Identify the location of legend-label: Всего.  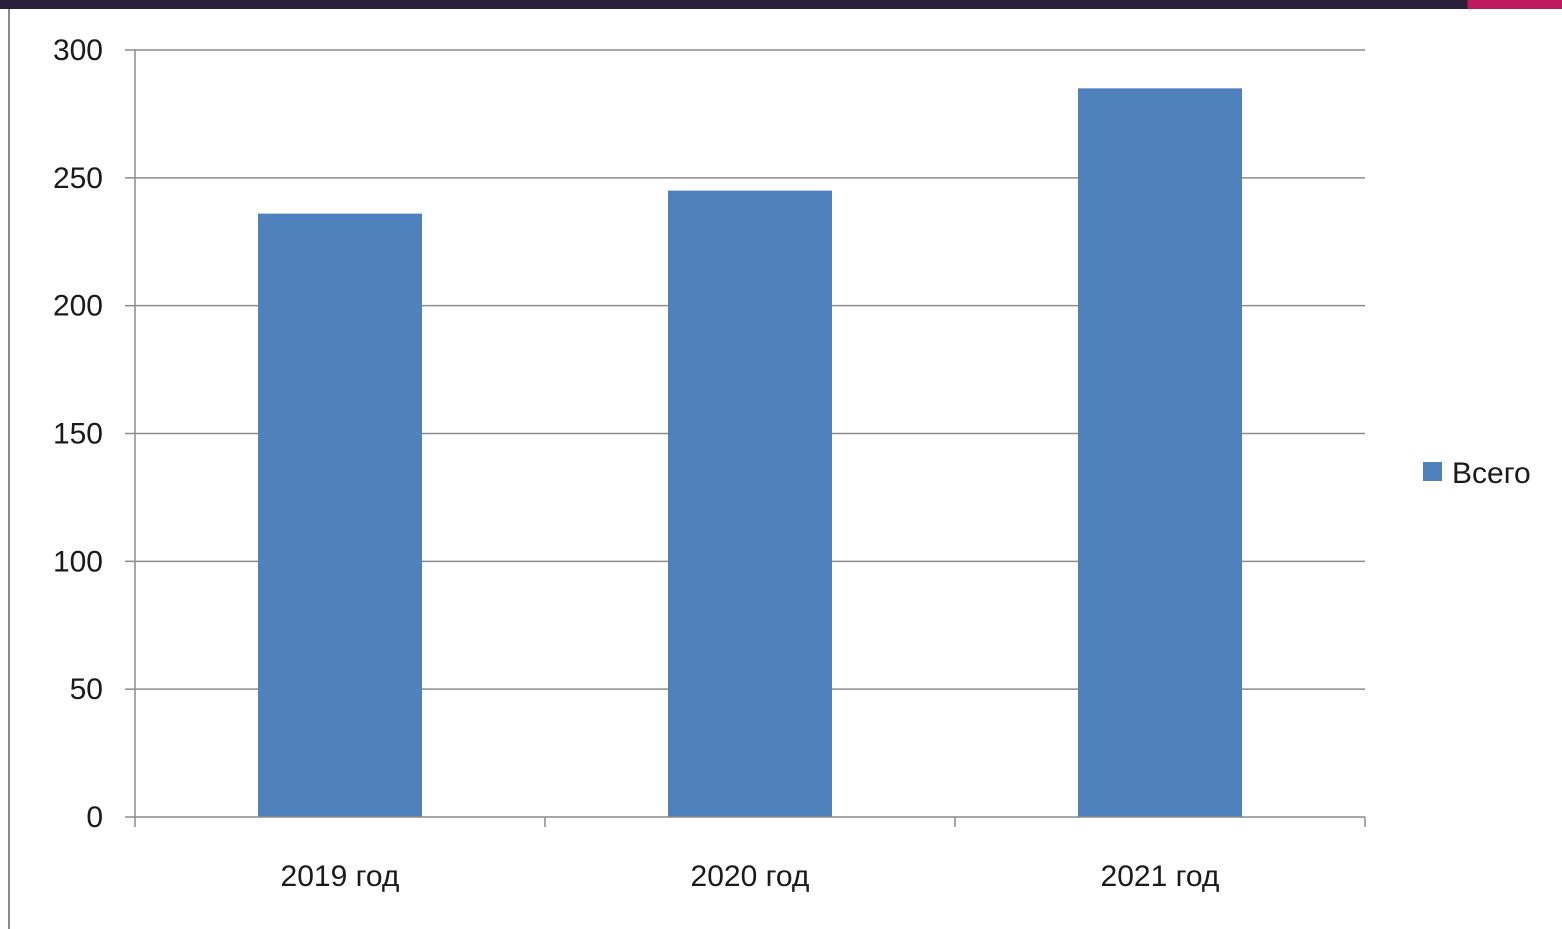
(1491, 473).